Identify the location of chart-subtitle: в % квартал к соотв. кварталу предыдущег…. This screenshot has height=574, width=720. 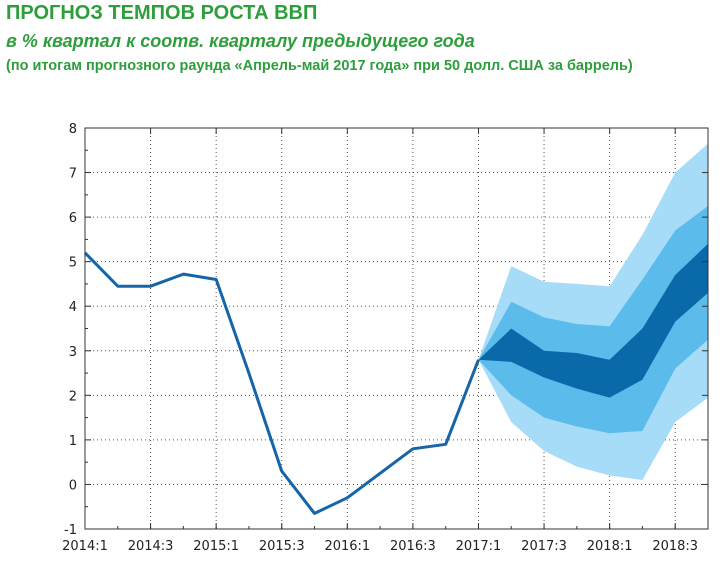
(240, 41).